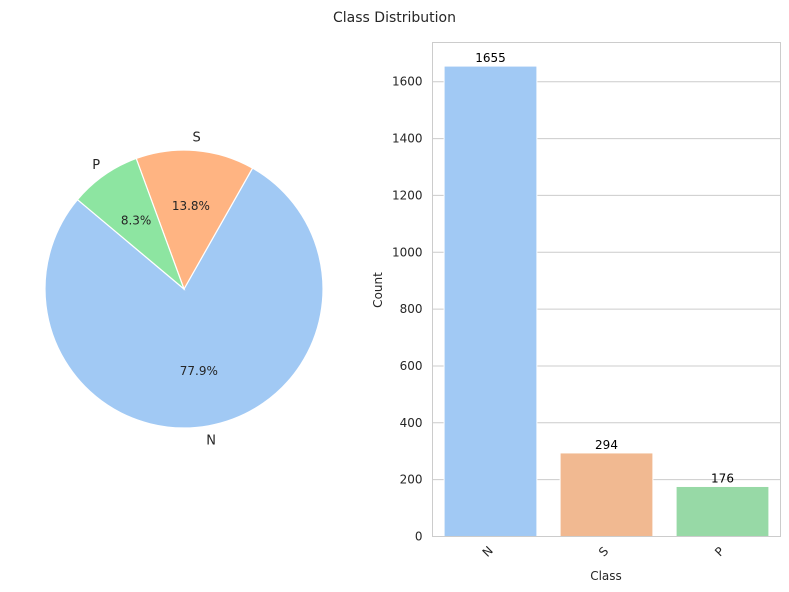  What do you see at coordinates (407, 82) in the screenshot?
I see `y-tick-label: 1600` at bounding box center [407, 82].